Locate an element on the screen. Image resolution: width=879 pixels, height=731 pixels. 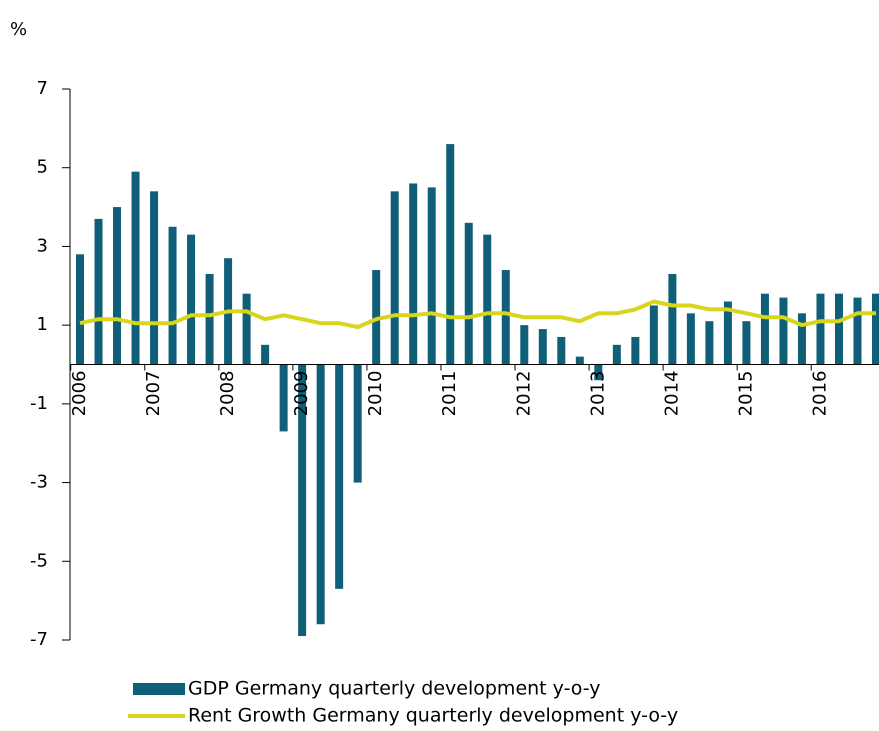
x-tick-label: 2009 is located at coordinates (301, 394).